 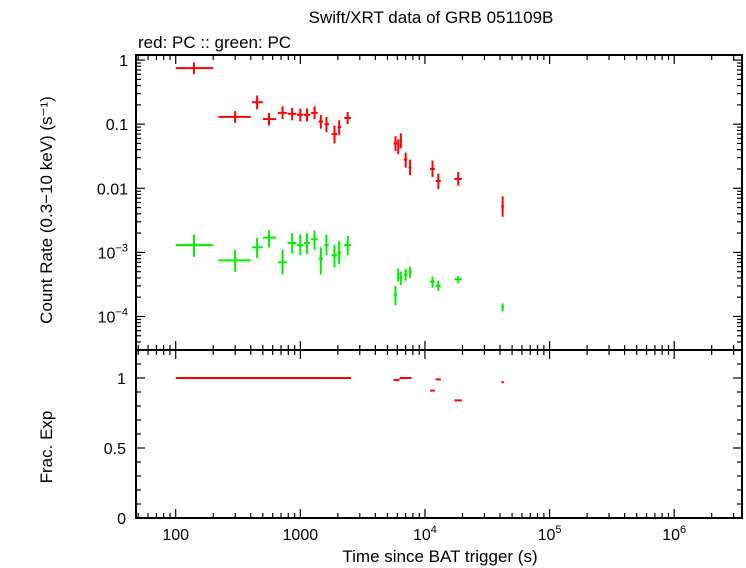 What do you see at coordinates (112, 189) in the screenshot?
I see `y-tick-label-top: 0.01` at bounding box center [112, 189].